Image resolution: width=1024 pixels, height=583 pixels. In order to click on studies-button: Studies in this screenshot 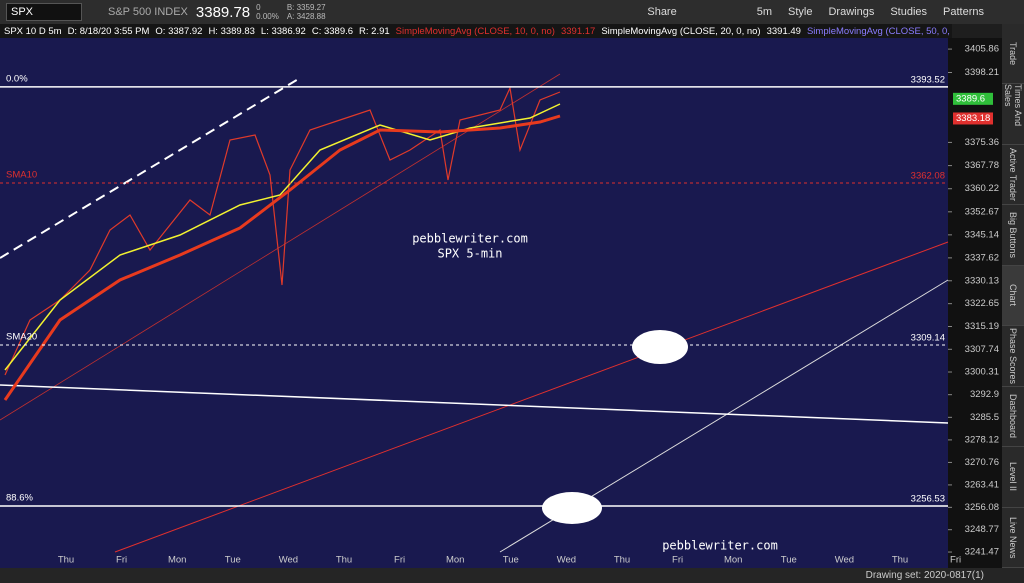, I will do `click(909, 12)`.